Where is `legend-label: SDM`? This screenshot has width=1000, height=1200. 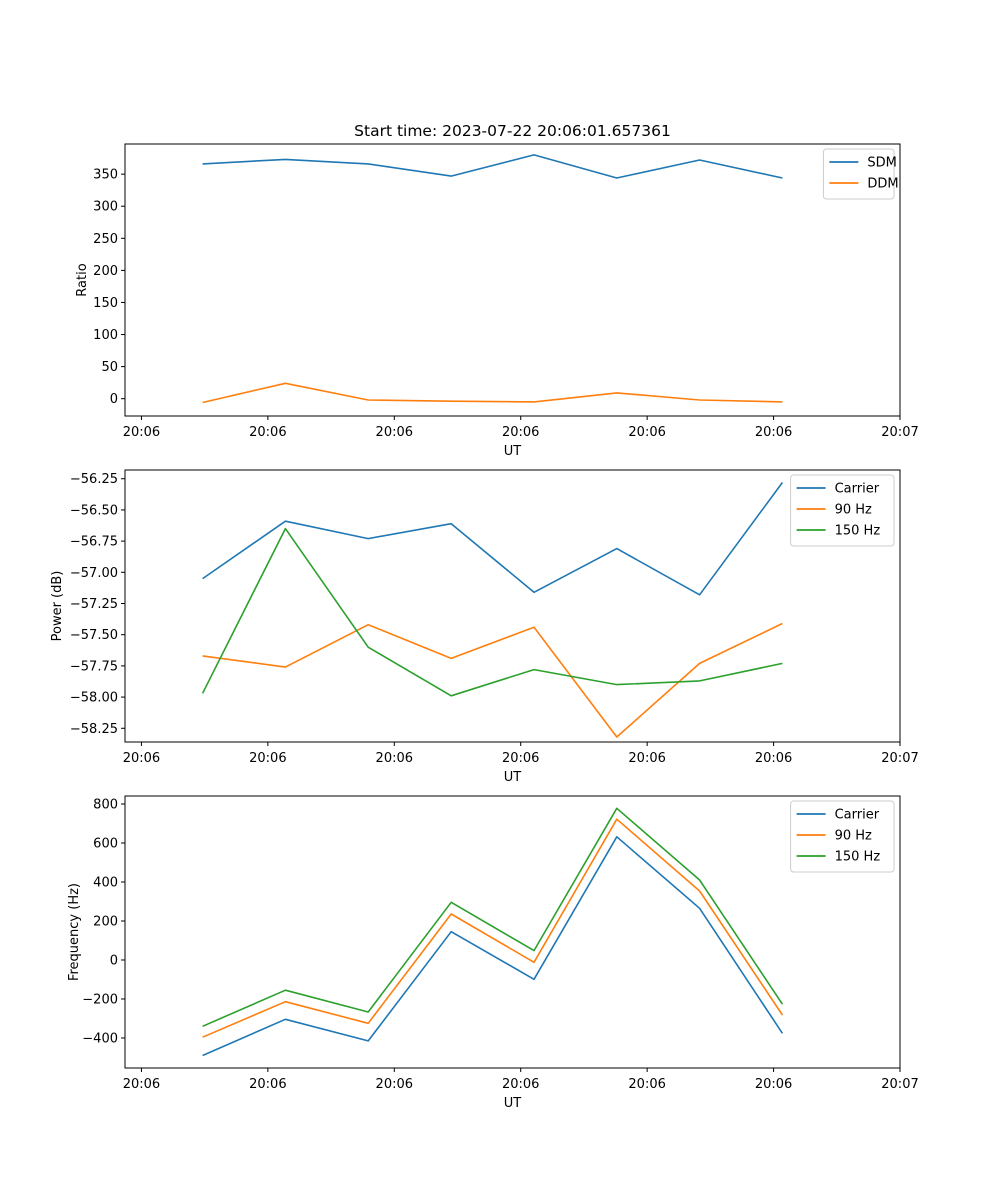
legend-label: SDM is located at coordinates (881, 163).